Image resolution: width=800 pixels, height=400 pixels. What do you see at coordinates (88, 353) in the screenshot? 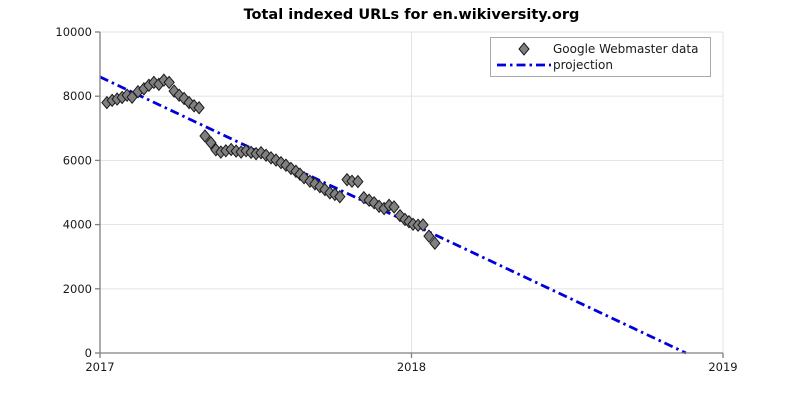
I see `y-tick-label: 0` at bounding box center [88, 353].